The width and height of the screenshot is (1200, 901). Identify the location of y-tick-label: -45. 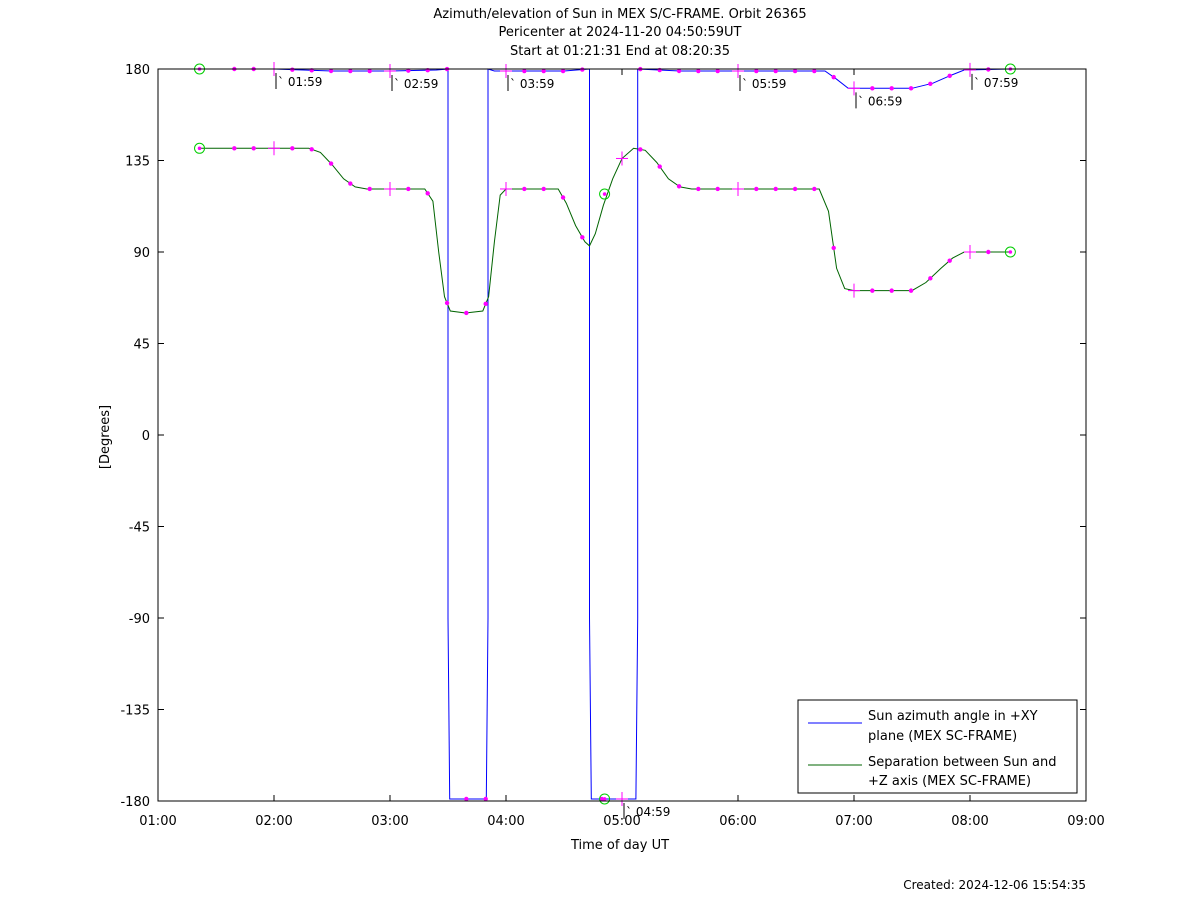
(139, 528).